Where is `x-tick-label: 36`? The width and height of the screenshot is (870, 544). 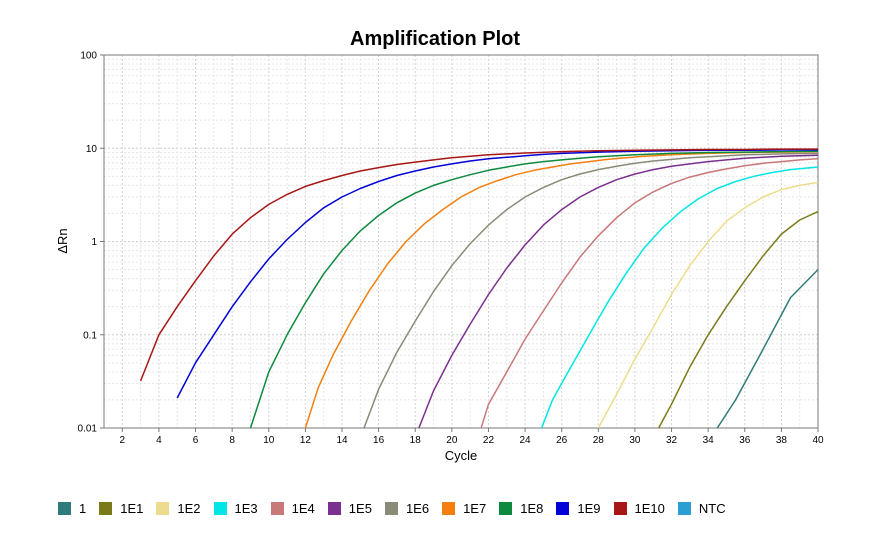 x-tick-label: 36 is located at coordinates (745, 440).